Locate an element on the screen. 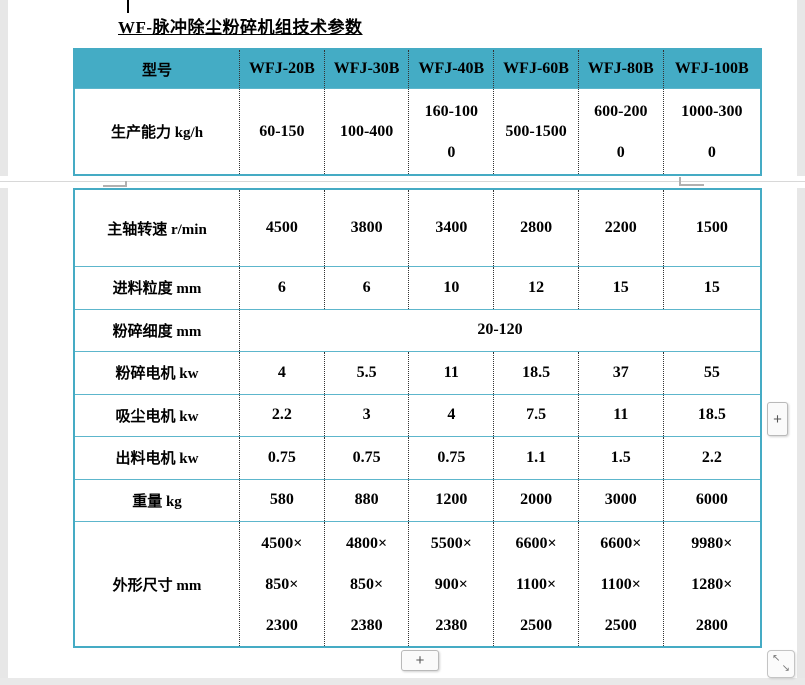 The height and width of the screenshot is (685, 805). table-cell: 580 is located at coordinates (281, 500).